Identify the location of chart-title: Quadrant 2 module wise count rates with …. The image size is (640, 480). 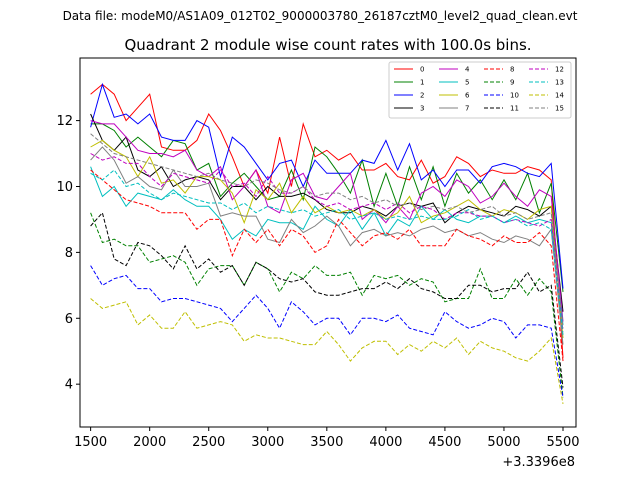
(327, 45).